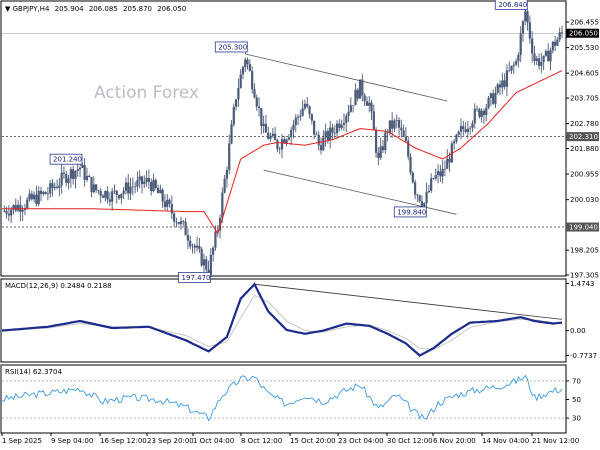 The image size is (600, 450). What do you see at coordinates (584, 48) in the screenshot?
I see `price-y-tick-label: 205.530` at bounding box center [584, 48].